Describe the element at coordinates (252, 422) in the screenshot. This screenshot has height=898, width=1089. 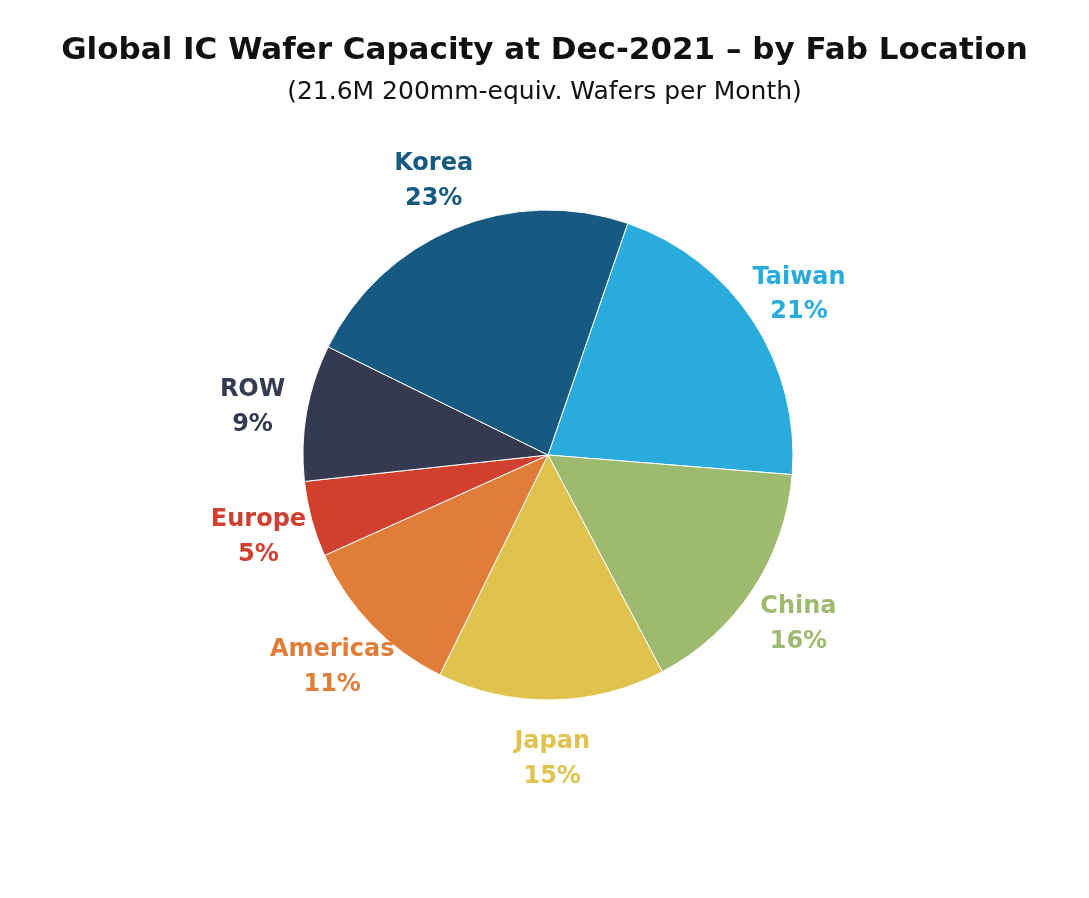
I see `data-label: 9%` at that location.